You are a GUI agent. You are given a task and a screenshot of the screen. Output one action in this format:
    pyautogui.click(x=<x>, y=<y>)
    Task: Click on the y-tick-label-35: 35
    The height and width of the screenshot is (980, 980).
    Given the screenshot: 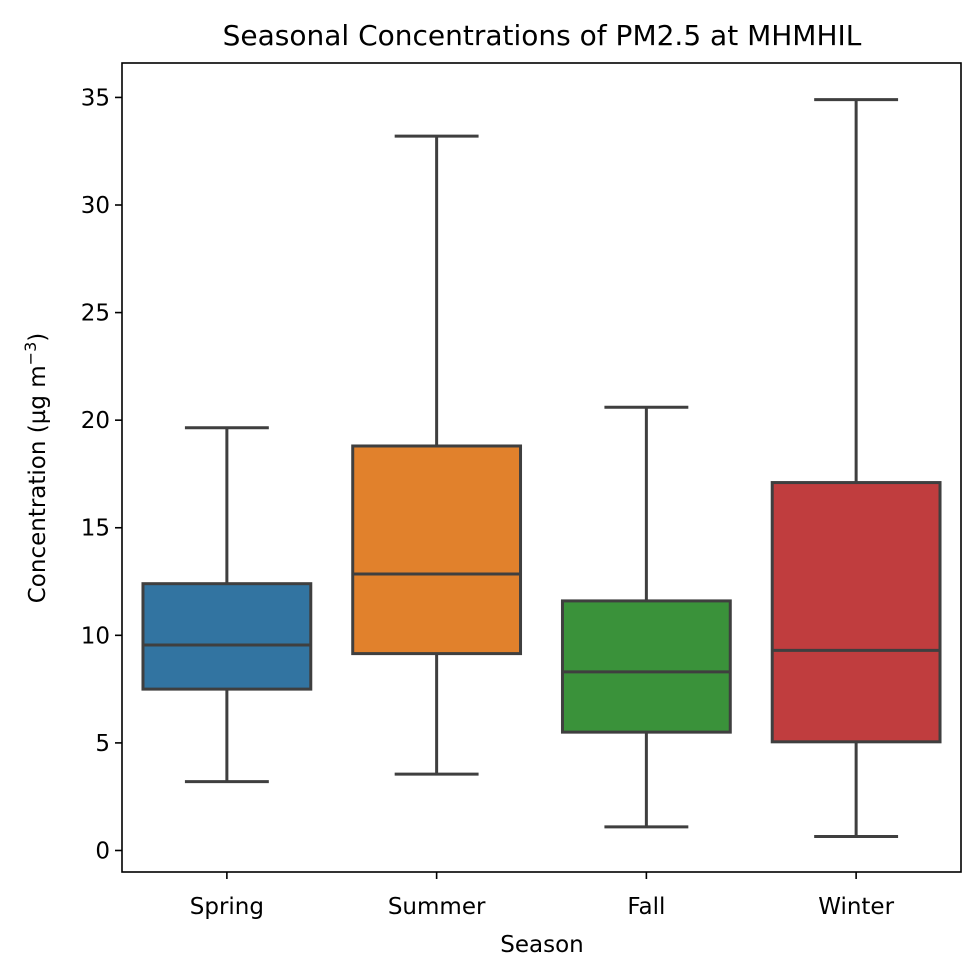 What is the action you would take?
    pyautogui.click(x=95, y=98)
    